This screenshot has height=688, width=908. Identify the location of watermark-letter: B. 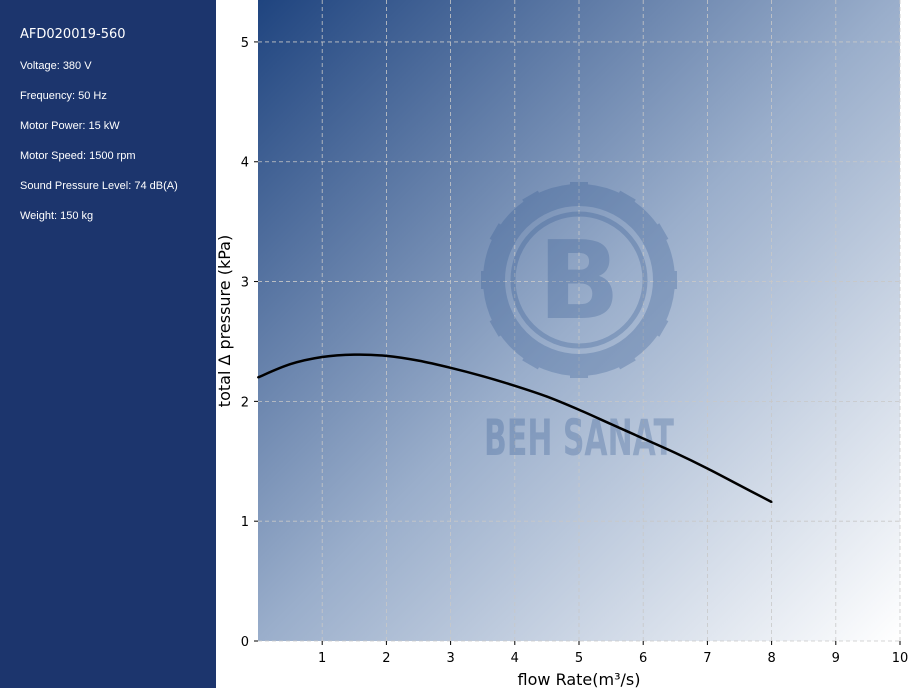
(579, 281).